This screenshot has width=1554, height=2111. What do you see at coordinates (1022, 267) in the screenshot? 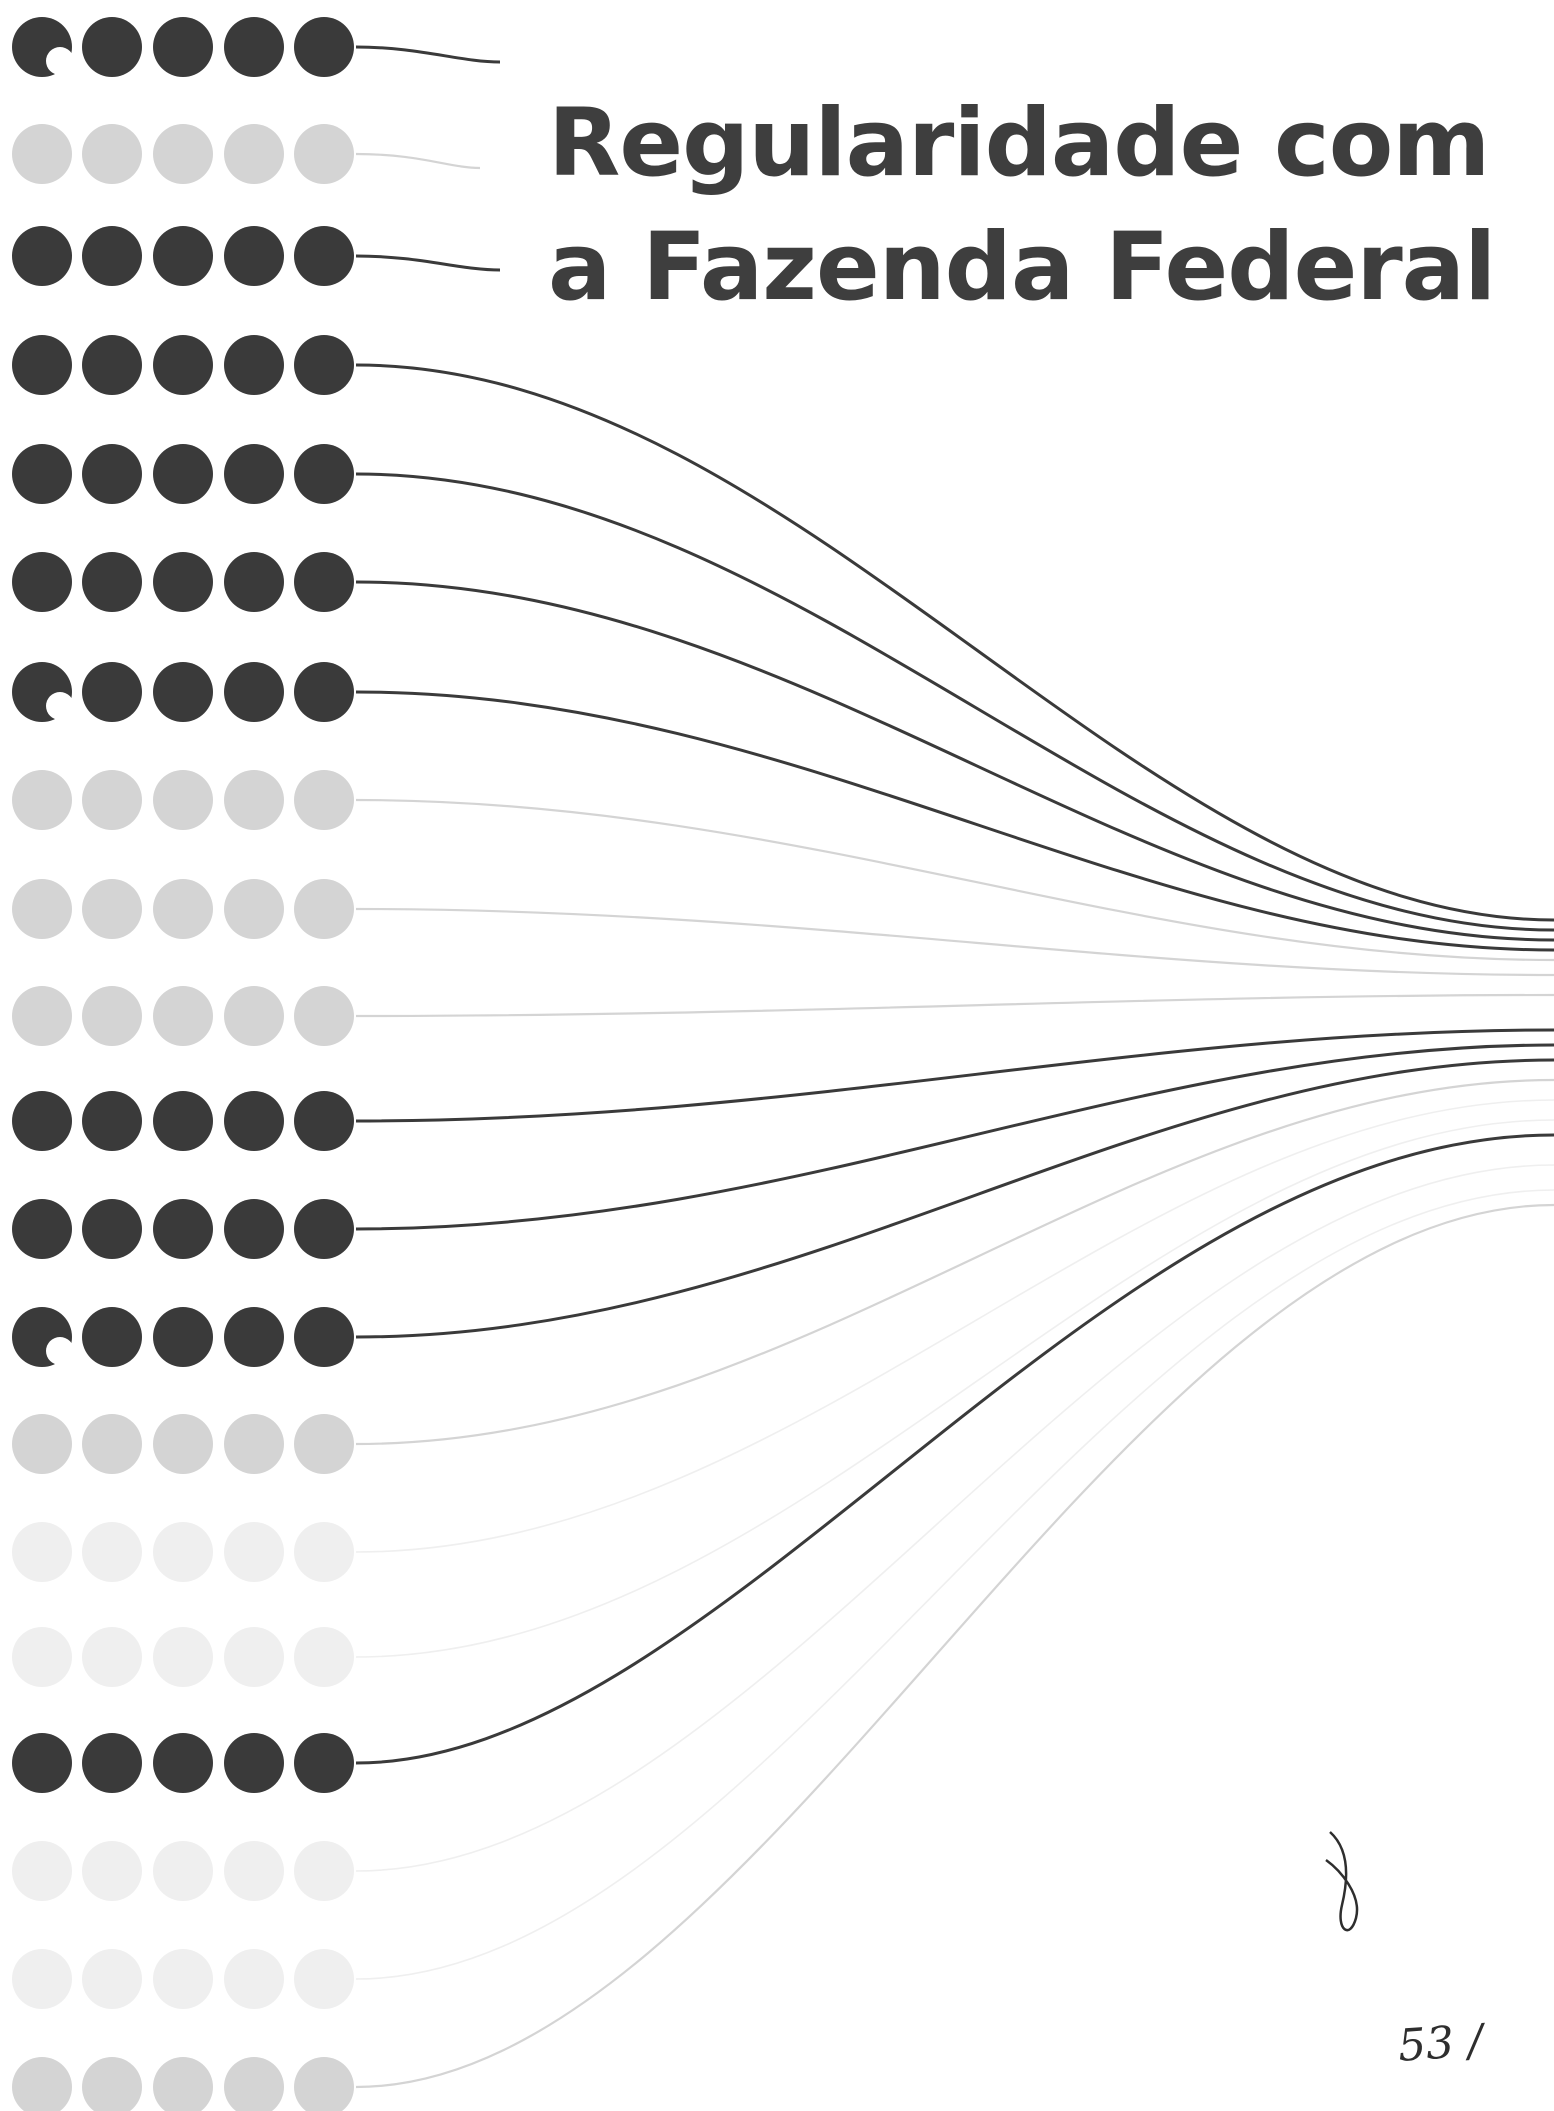
I see `title-line-2: a Fazenda Federal` at bounding box center [1022, 267].